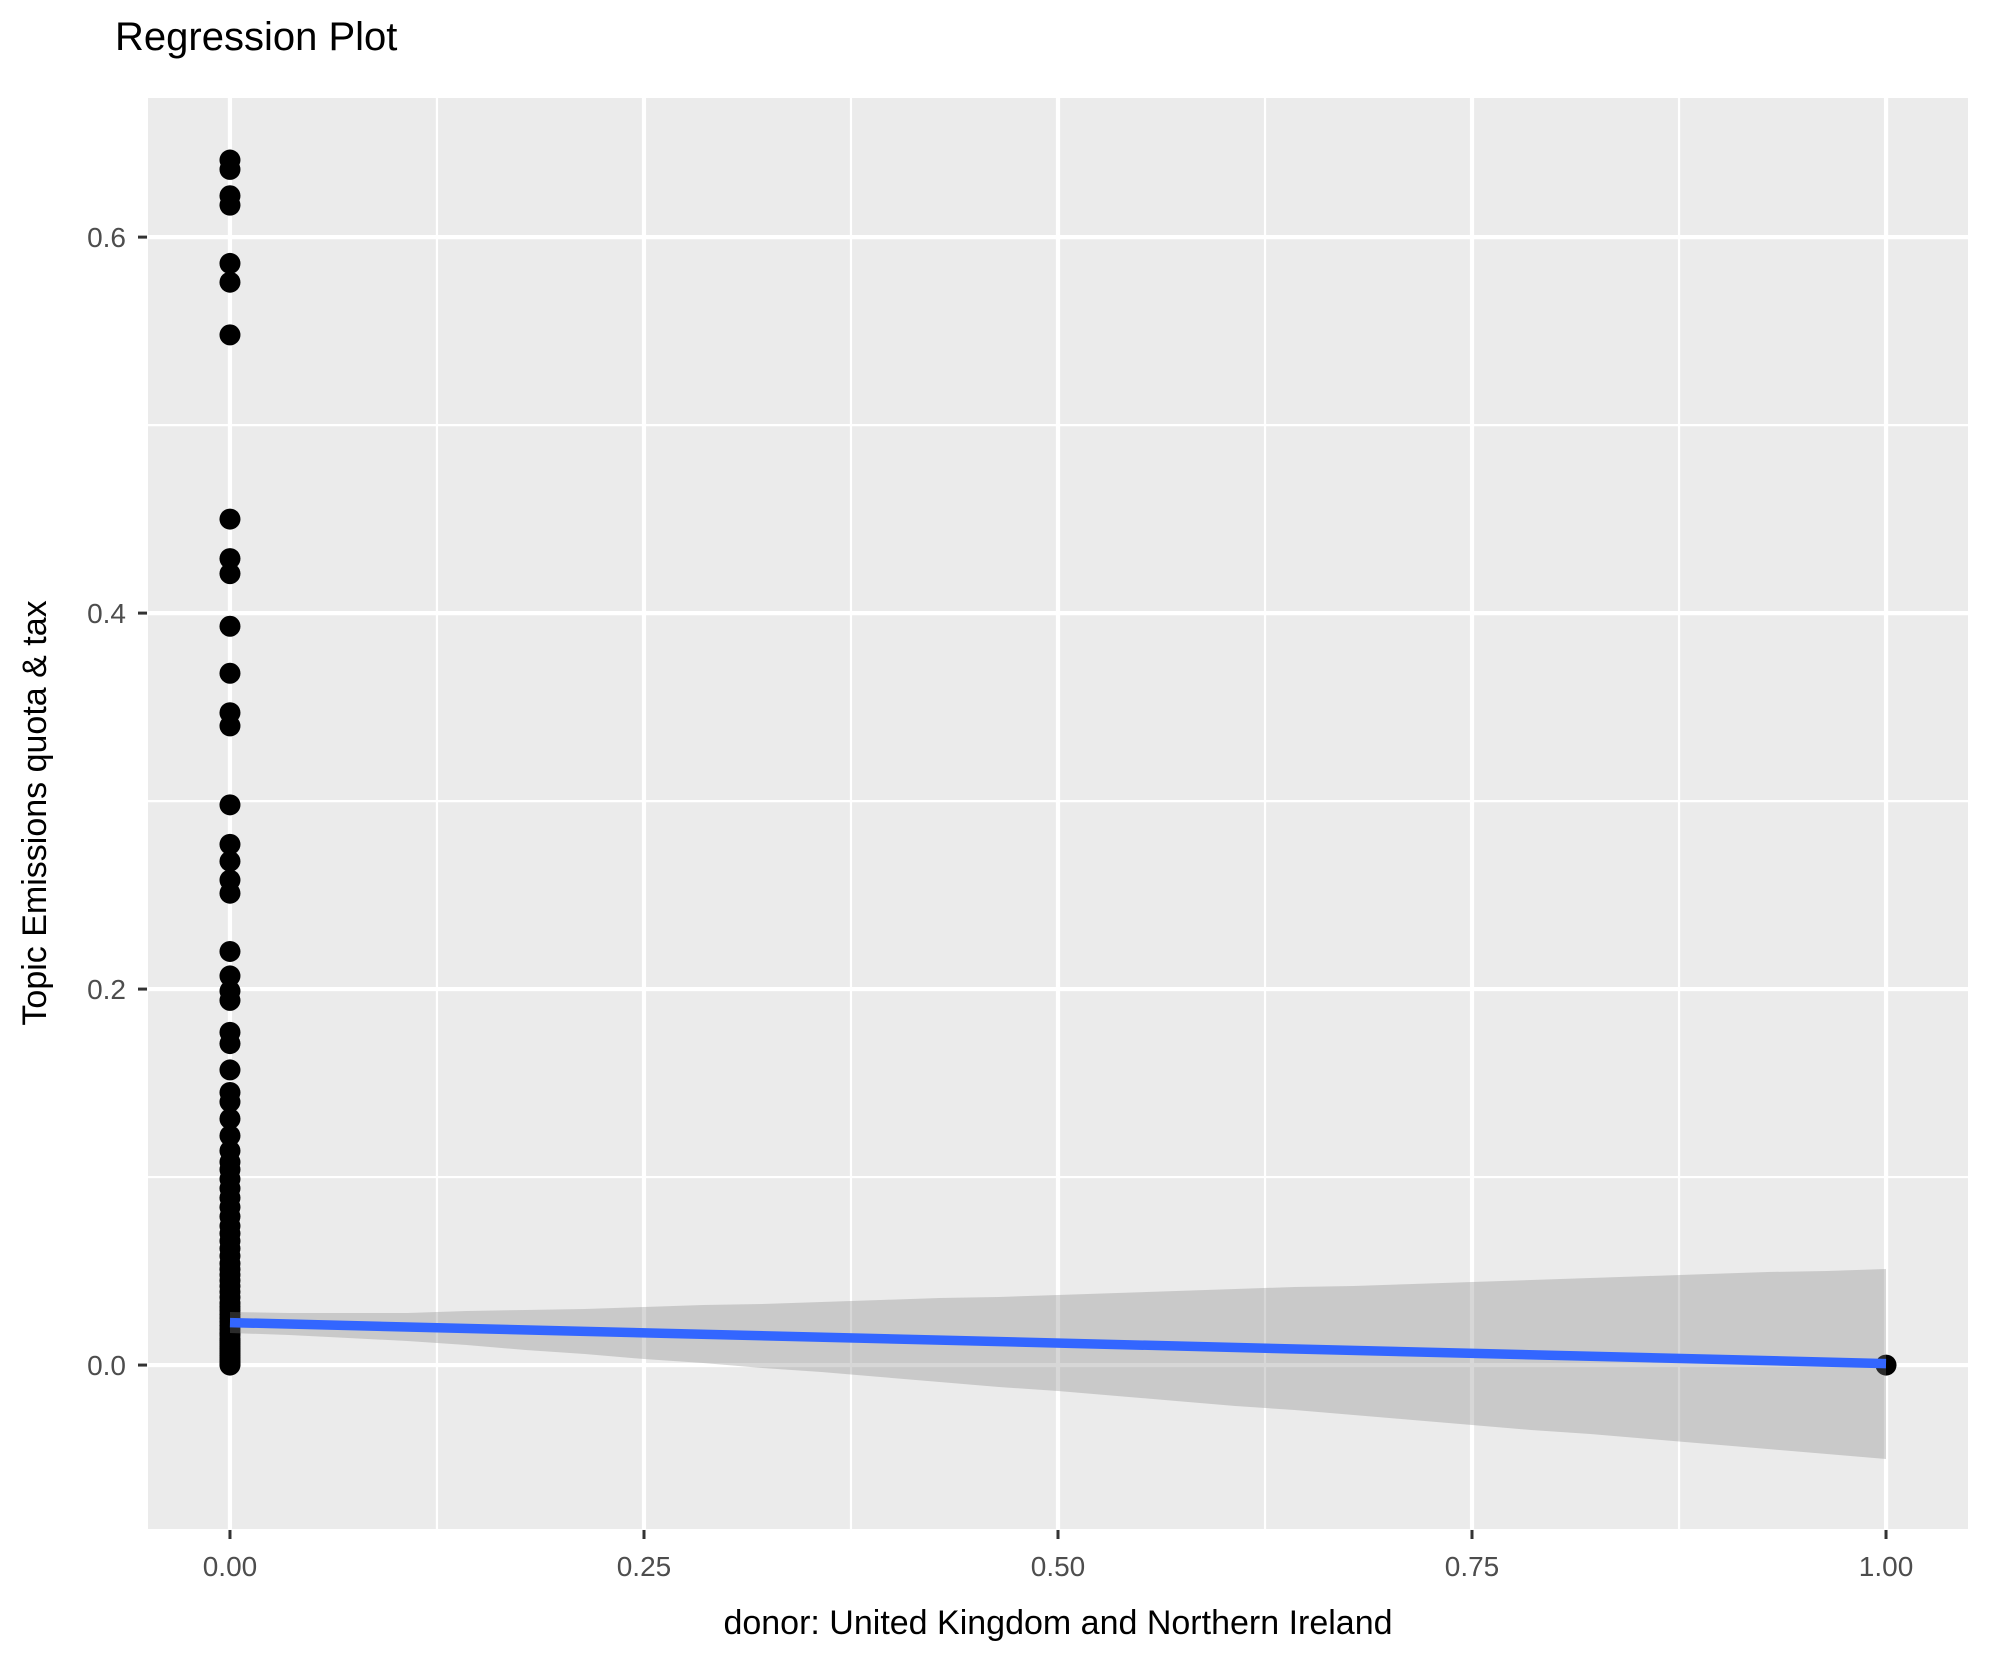 This screenshot has width=1990, height=1670. I want to click on plot-title: Regression Plot, so click(256, 37).